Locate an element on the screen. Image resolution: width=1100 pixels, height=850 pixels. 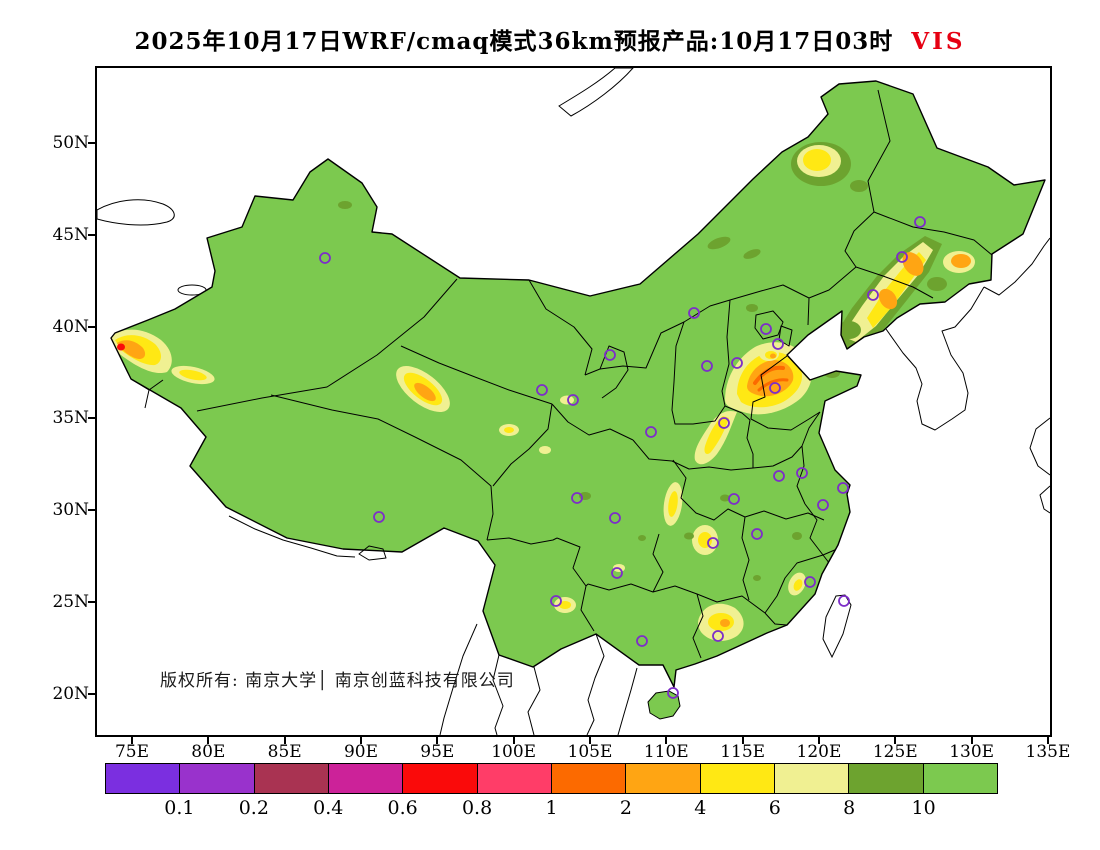
x-axis-label: 115E is located at coordinates (743, 752).